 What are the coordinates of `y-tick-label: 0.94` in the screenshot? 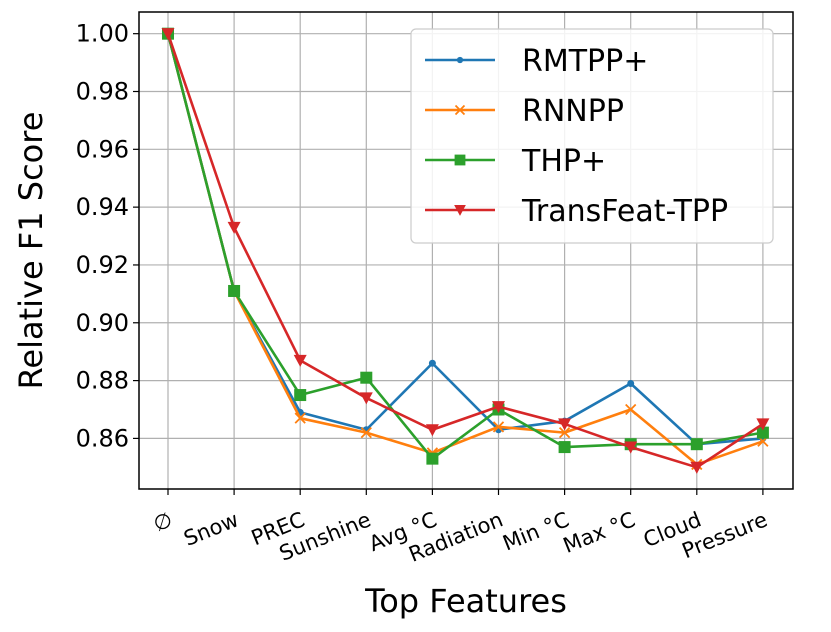 It's located at (102, 207).